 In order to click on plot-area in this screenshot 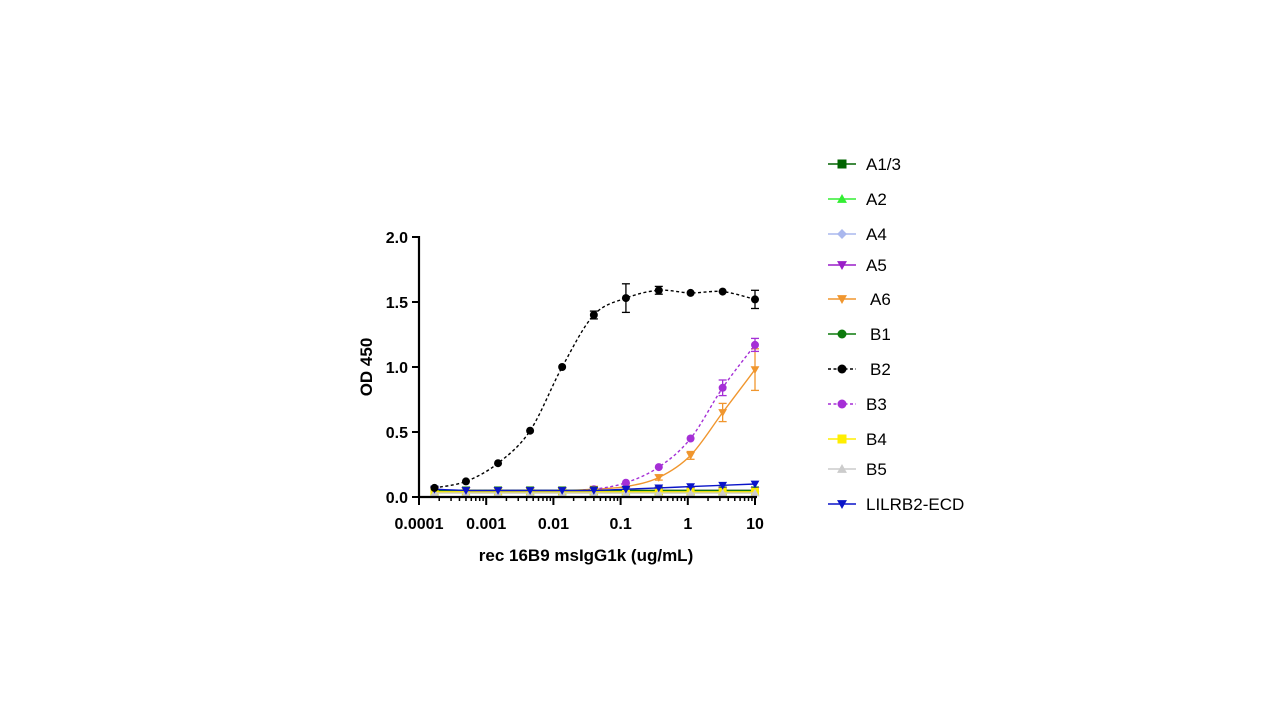, I will do `click(595, 390)`.